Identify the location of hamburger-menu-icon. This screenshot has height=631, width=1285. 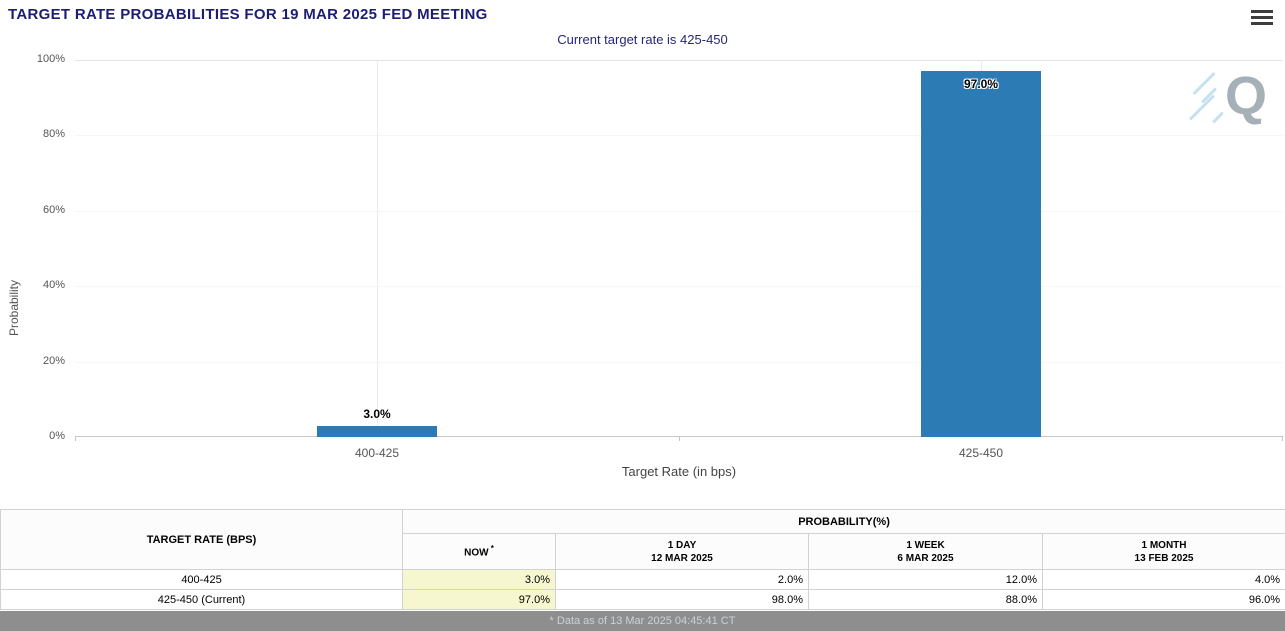
(1262, 17).